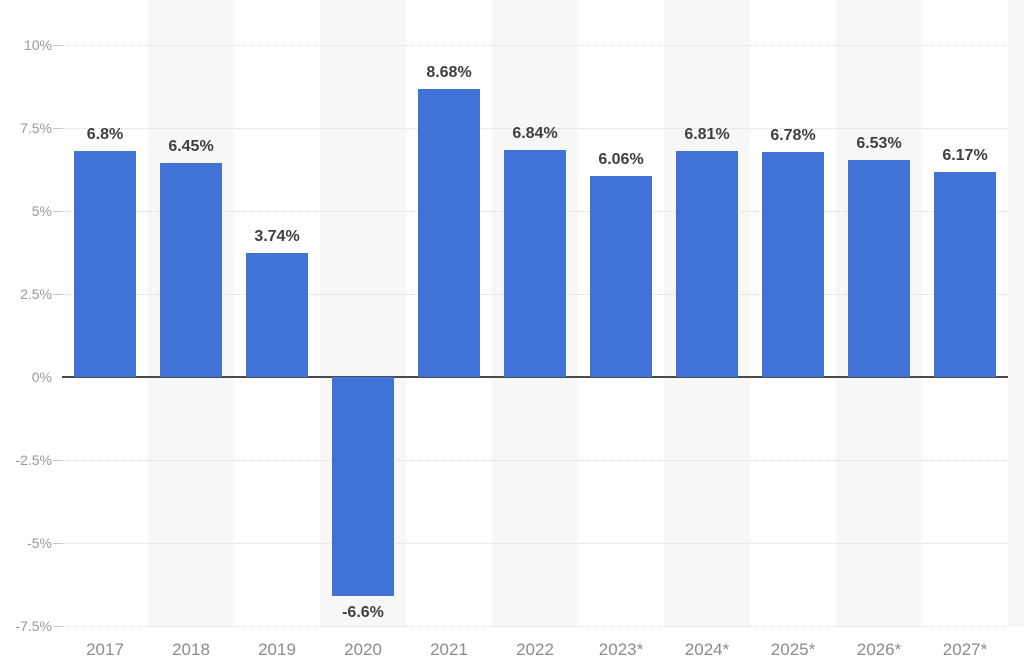 This screenshot has width=1024, height=664. I want to click on x-tick-label: 2018, so click(191, 649).